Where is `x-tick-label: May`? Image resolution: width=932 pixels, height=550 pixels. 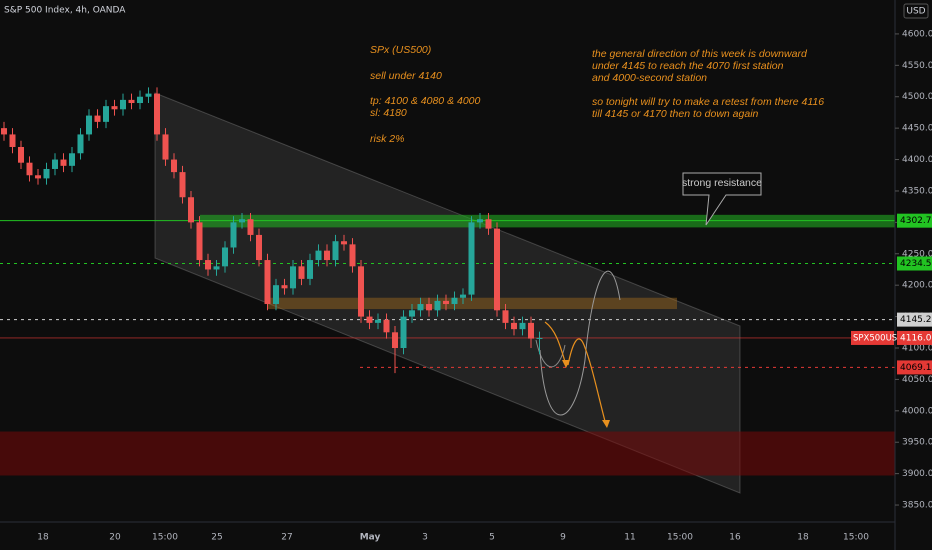 x-tick-label: May is located at coordinates (370, 538).